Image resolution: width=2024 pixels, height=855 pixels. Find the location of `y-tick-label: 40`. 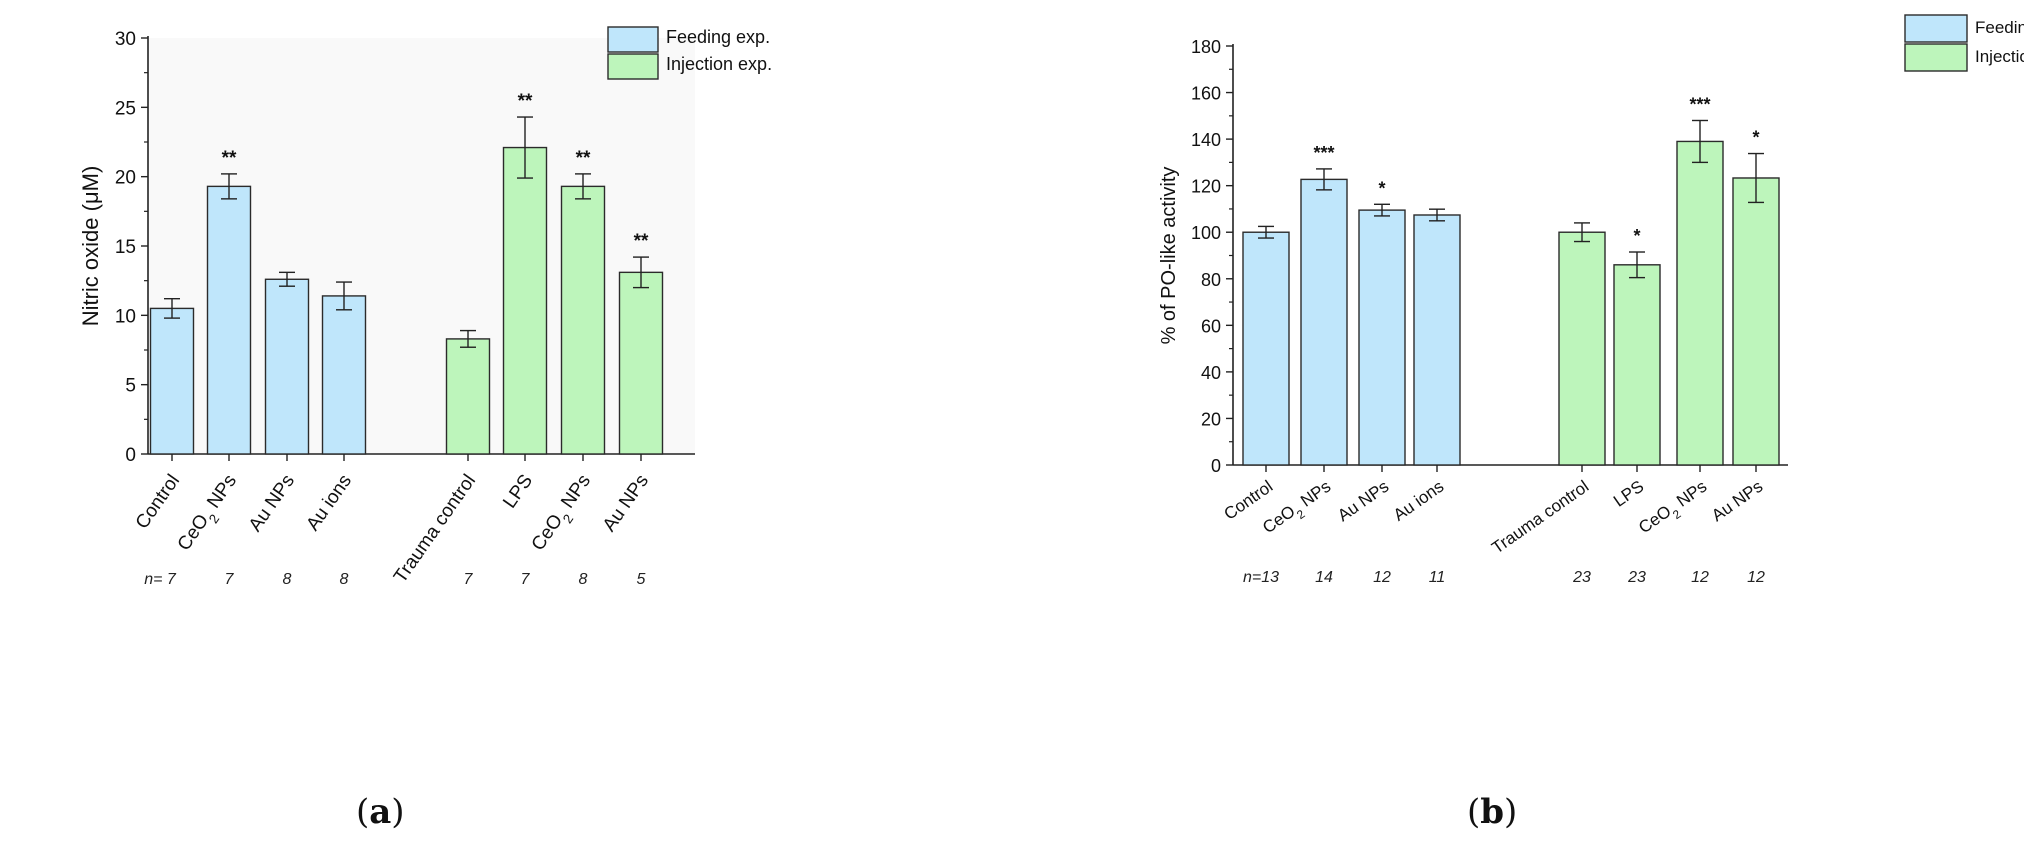

y-tick-label: 40 is located at coordinates (1211, 373).